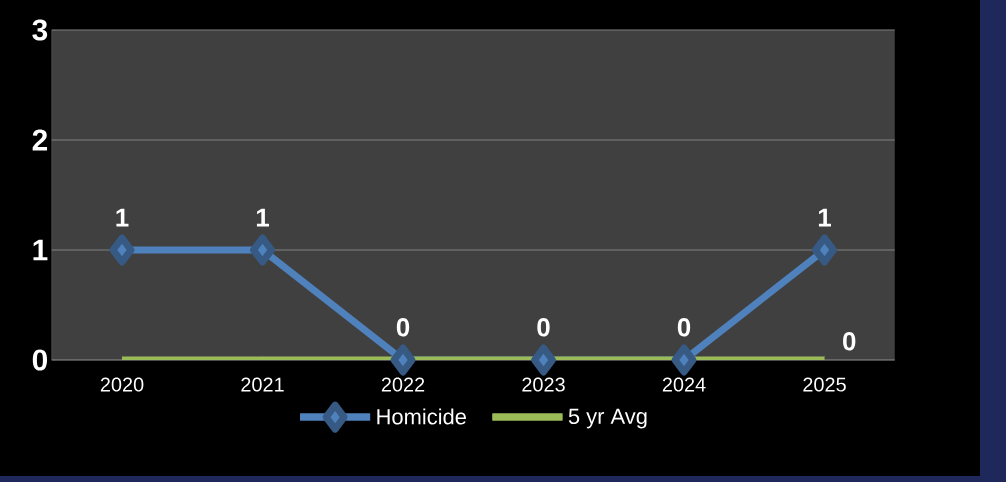 Image resolution: width=1006 pixels, height=482 pixels. I want to click on x-tick-label: 2023, so click(543, 384).